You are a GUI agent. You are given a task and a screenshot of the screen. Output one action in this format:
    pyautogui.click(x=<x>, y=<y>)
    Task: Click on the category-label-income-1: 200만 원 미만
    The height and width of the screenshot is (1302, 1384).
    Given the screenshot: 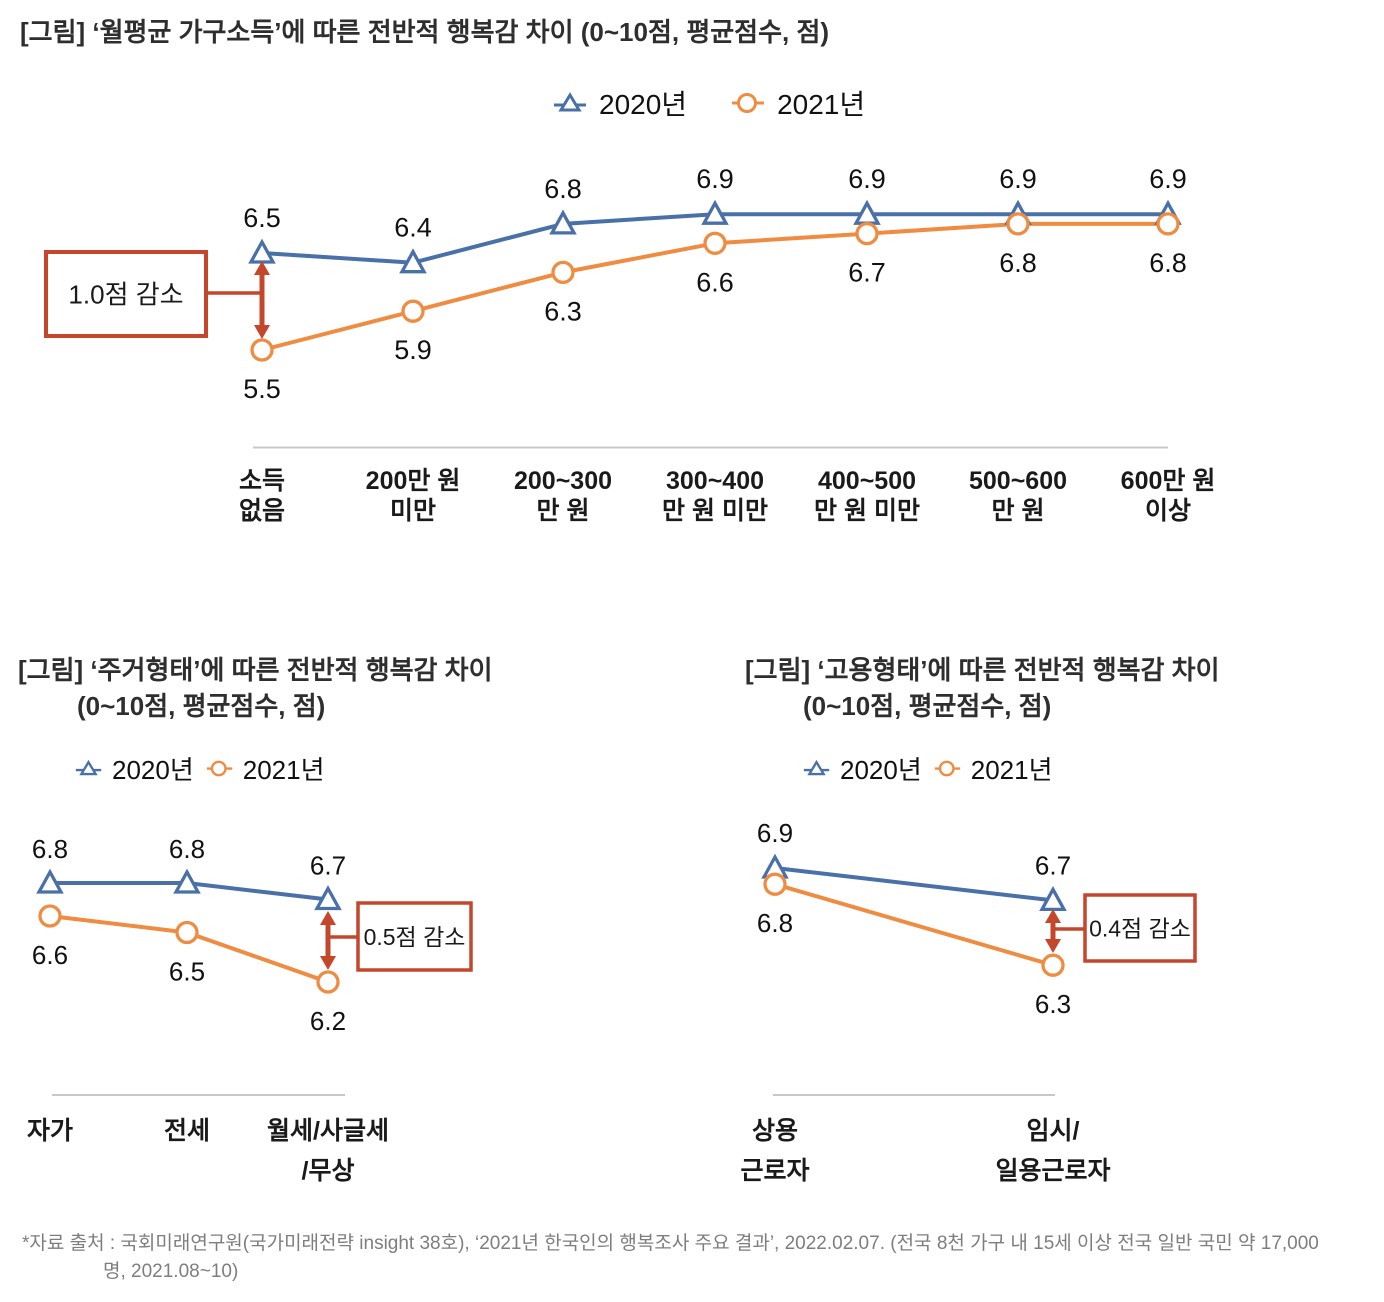 What is the action you would take?
    pyautogui.click(x=413, y=496)
    